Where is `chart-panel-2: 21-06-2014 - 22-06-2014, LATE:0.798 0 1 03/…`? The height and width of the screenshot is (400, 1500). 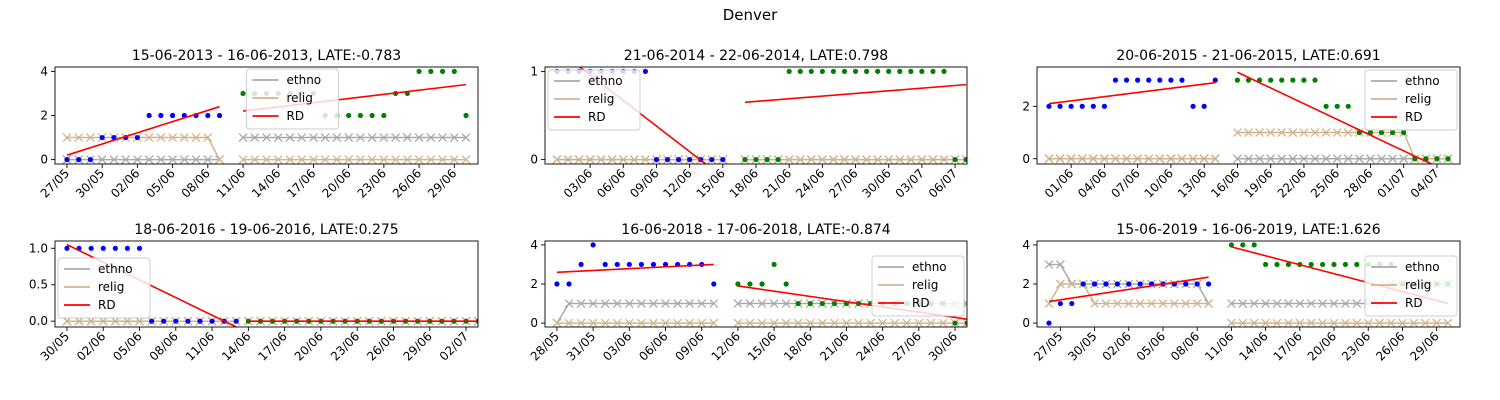
chart-panel-2: 21-06-2014 - 22-06-2014, LATE:0.798 0 1 03/… is located at coordinates (749, 124).